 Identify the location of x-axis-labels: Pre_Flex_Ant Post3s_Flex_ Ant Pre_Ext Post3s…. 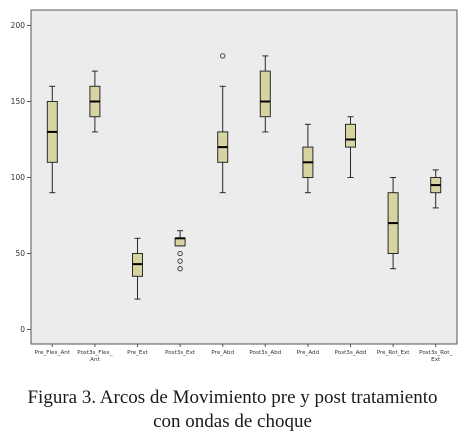
(243, 353).